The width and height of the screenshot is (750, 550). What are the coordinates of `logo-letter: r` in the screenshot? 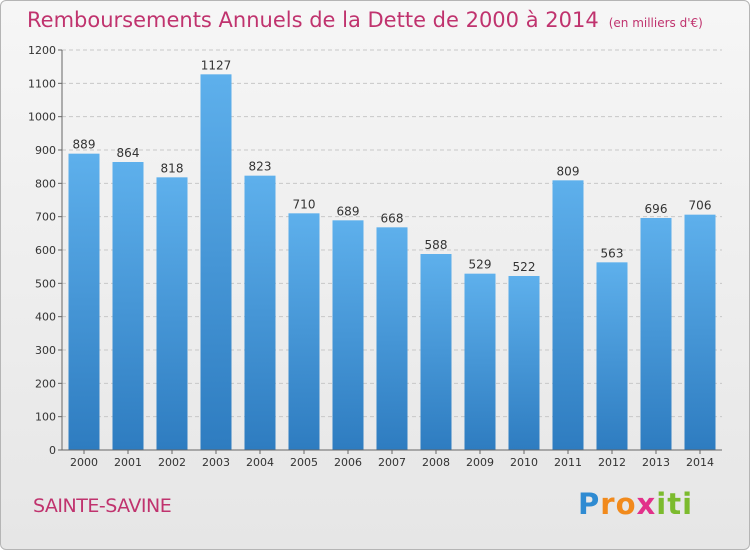 It's located at (608, 504).